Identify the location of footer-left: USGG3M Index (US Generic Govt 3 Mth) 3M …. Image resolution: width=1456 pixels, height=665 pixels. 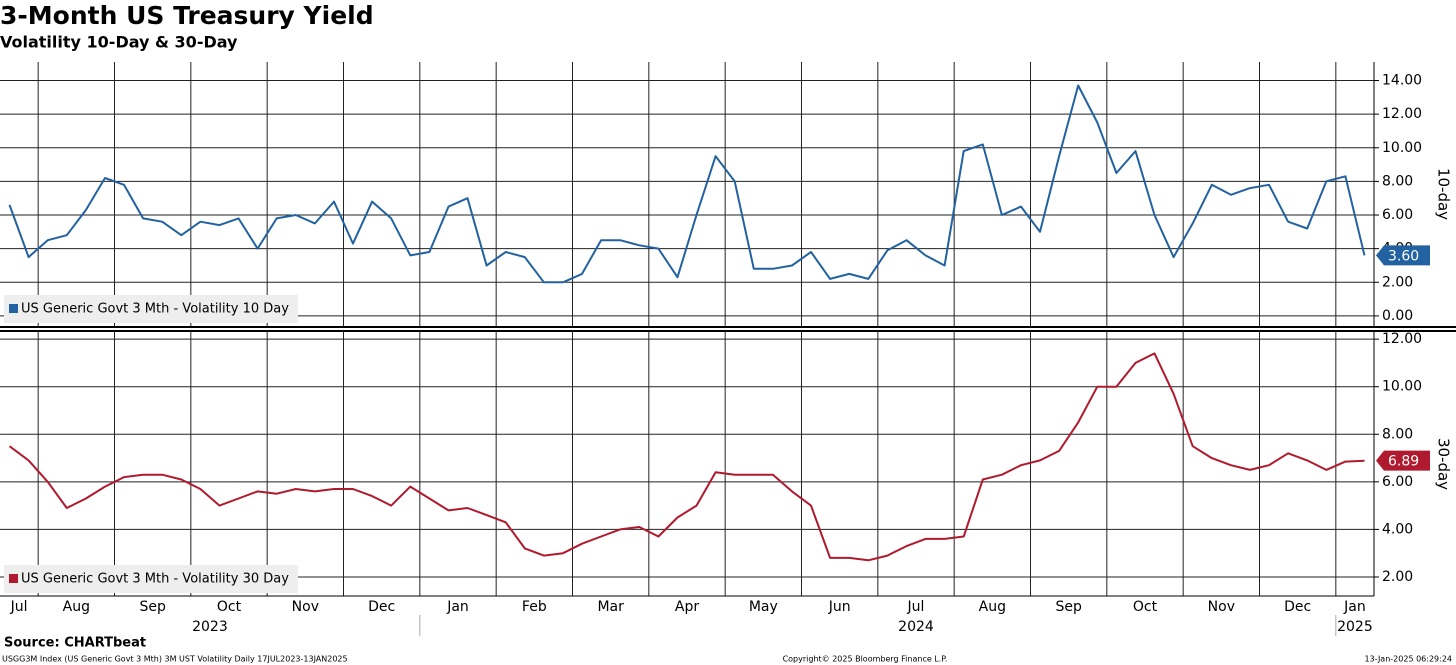
(175, 659).